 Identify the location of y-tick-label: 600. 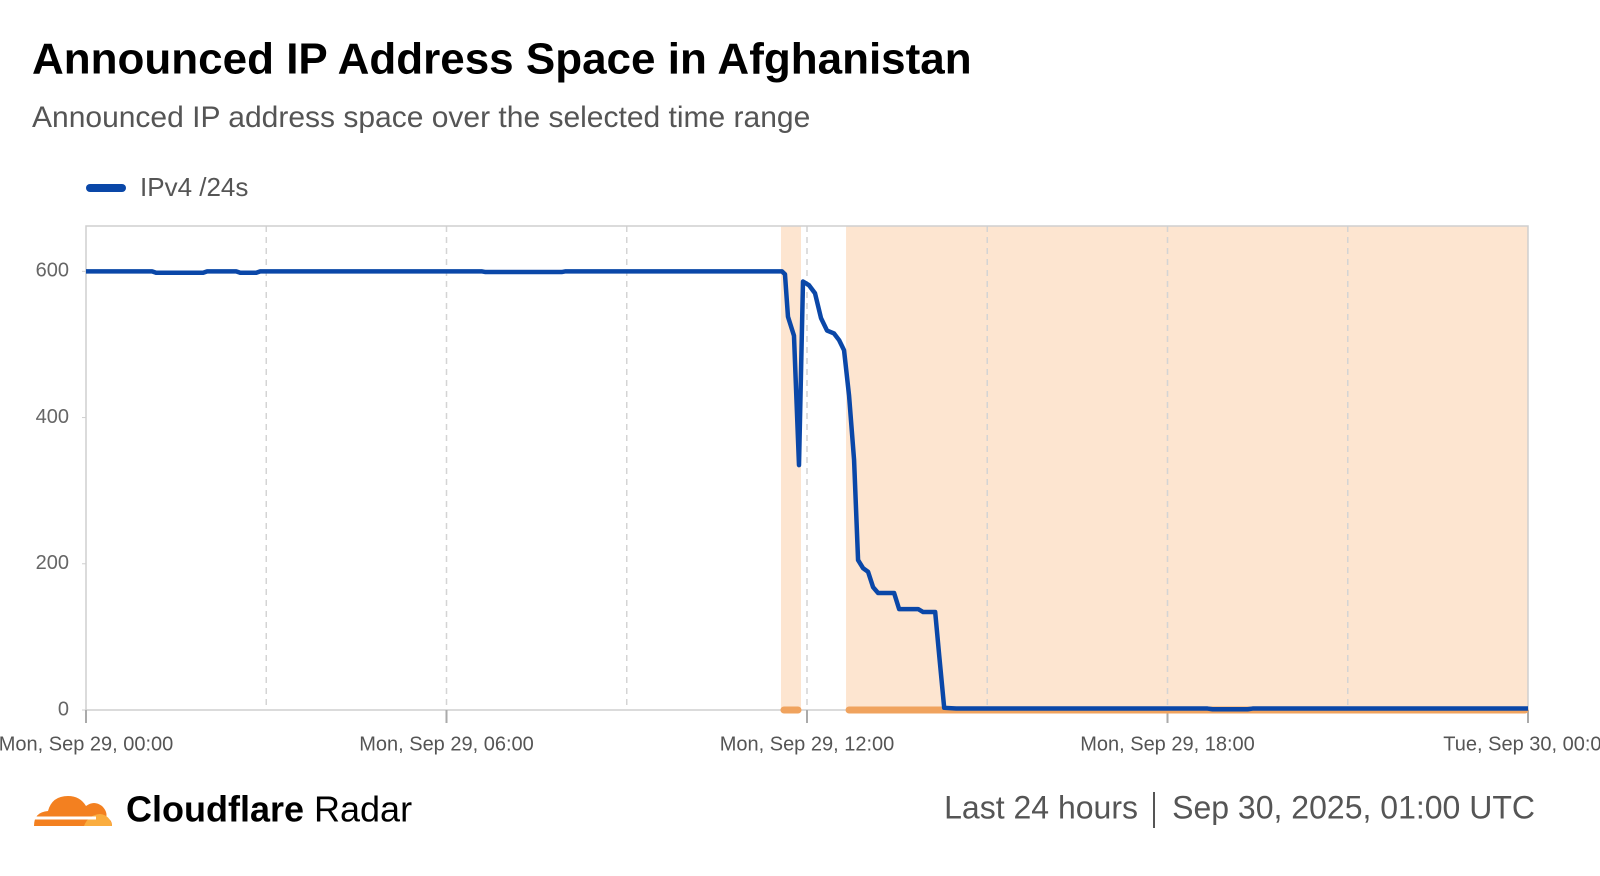
(52, 271).